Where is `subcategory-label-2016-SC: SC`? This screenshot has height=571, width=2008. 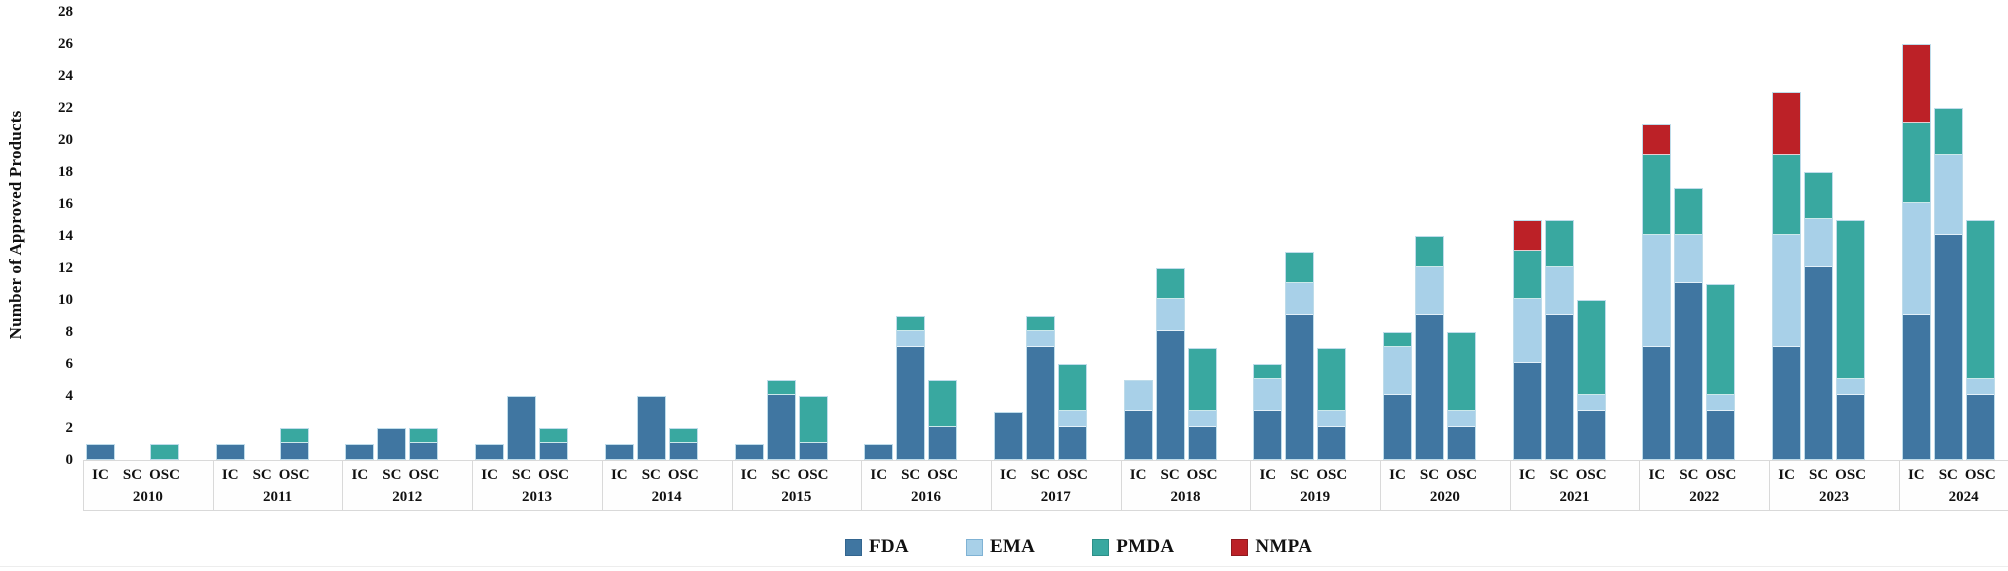
subcategory-label-2016-SC: SC is located at coordinates (911, 475).